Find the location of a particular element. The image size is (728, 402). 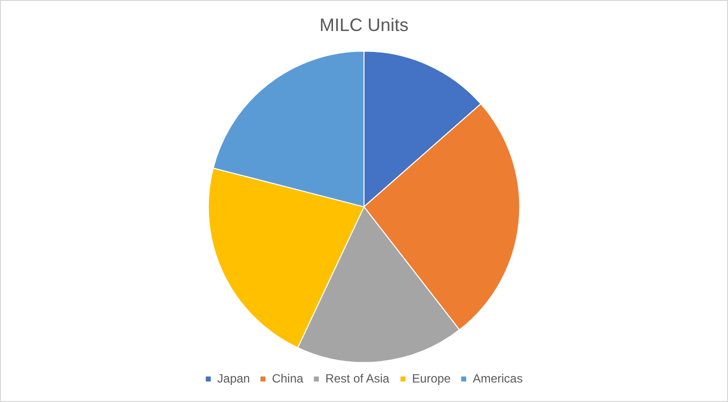

legend-label: China is located at coordinates (288, 378).